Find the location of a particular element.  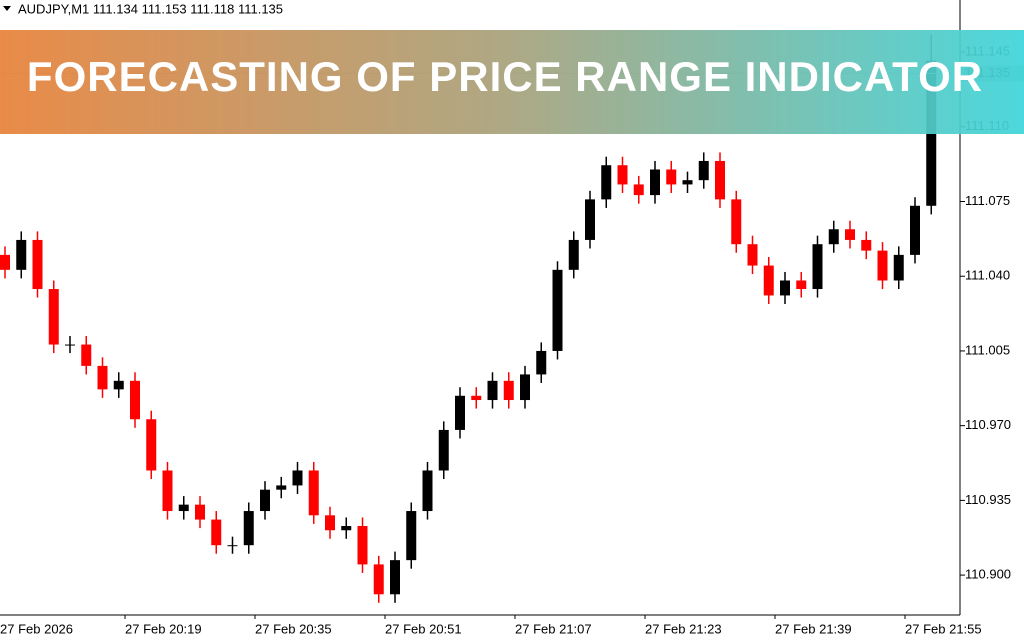

y-tick-label: 110.970 is located at coordinates (988, 424).